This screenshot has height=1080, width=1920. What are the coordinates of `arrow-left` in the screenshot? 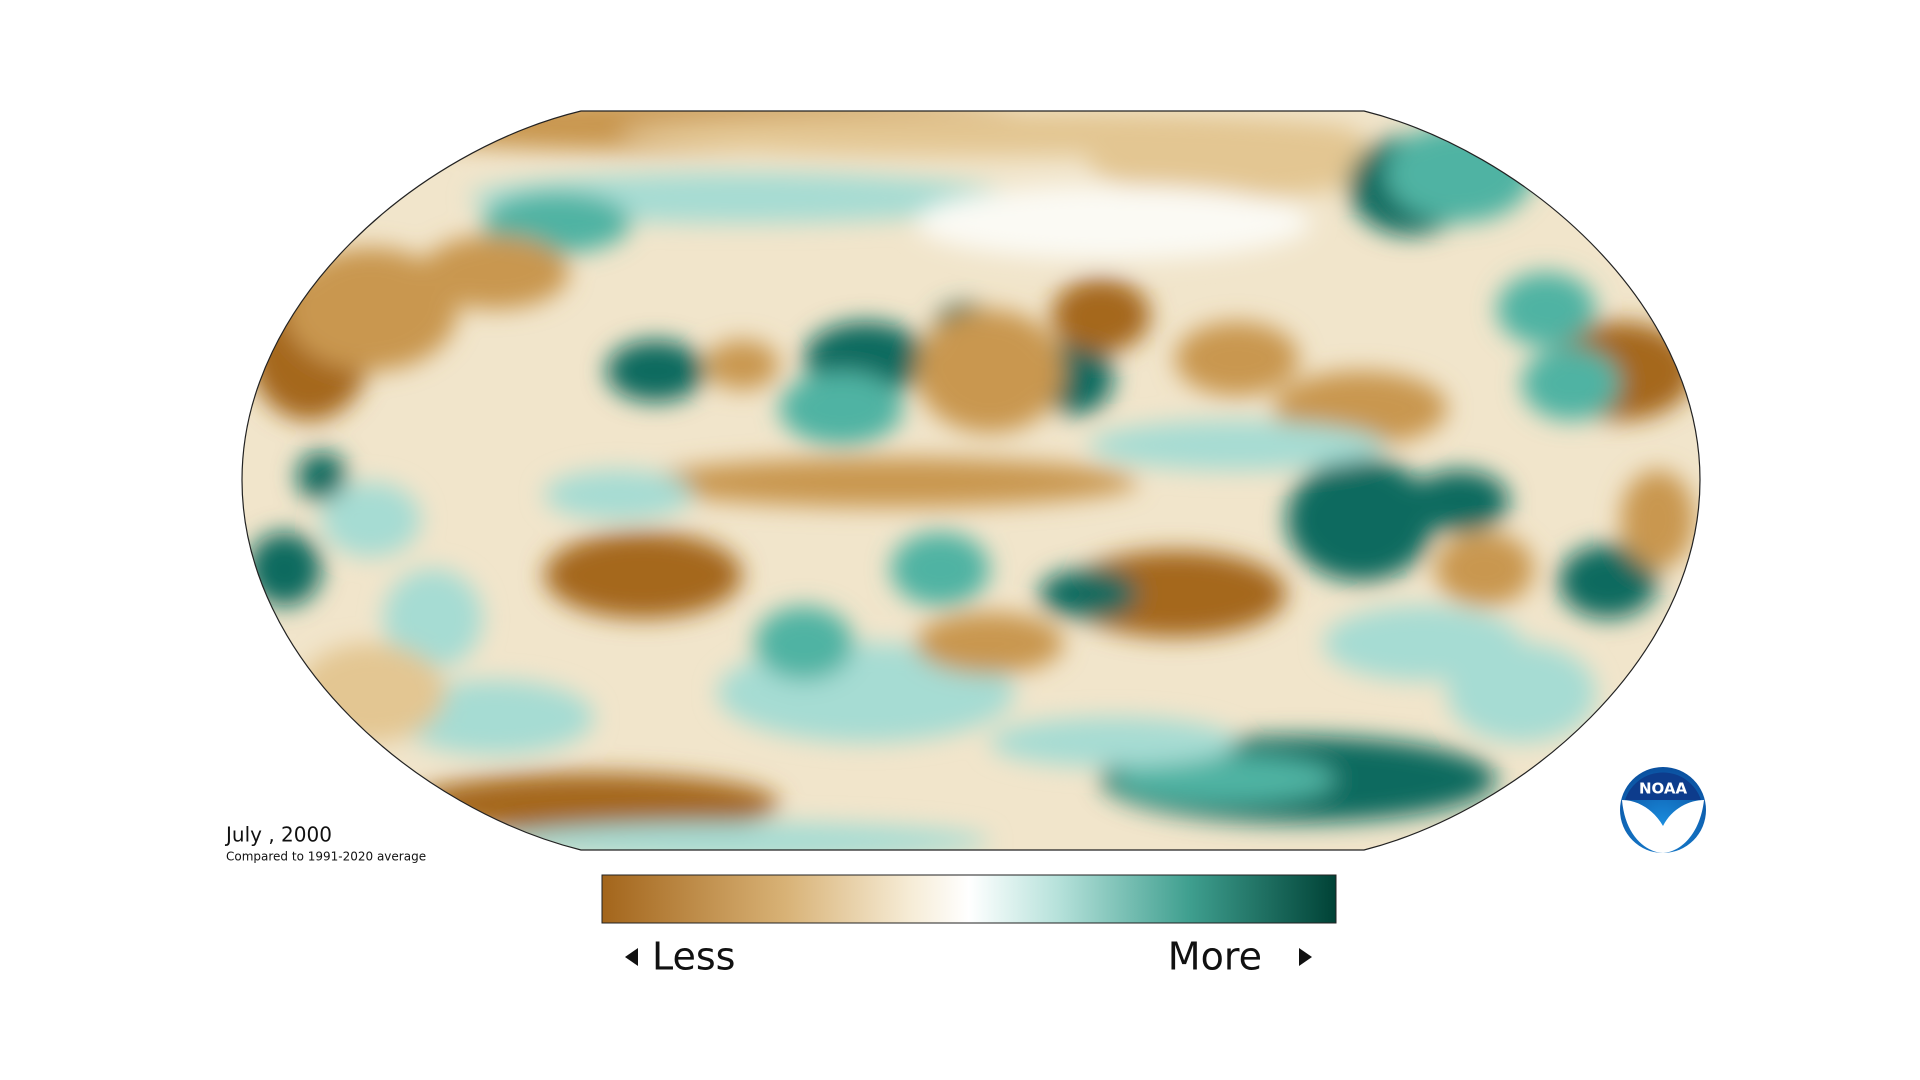 It's located at (631, 957).